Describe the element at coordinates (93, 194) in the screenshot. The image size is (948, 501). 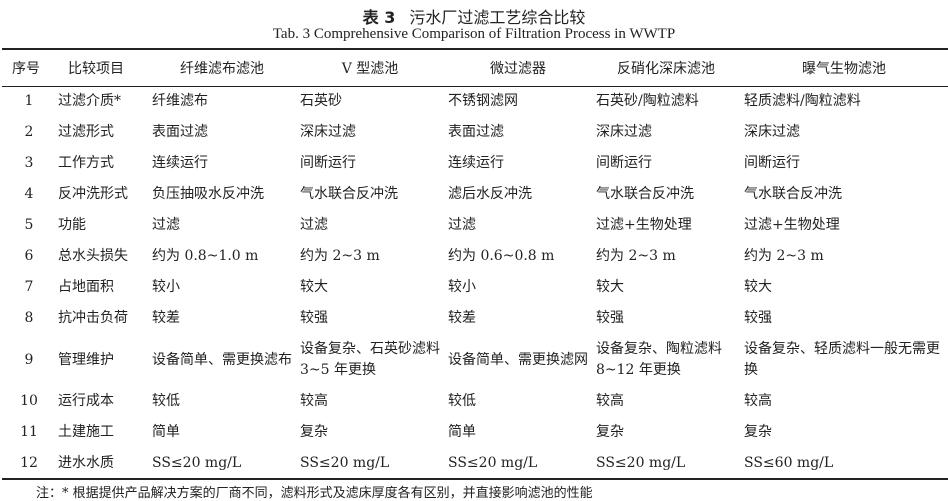
I see `table-cell: 反冲洗形式` at that location.